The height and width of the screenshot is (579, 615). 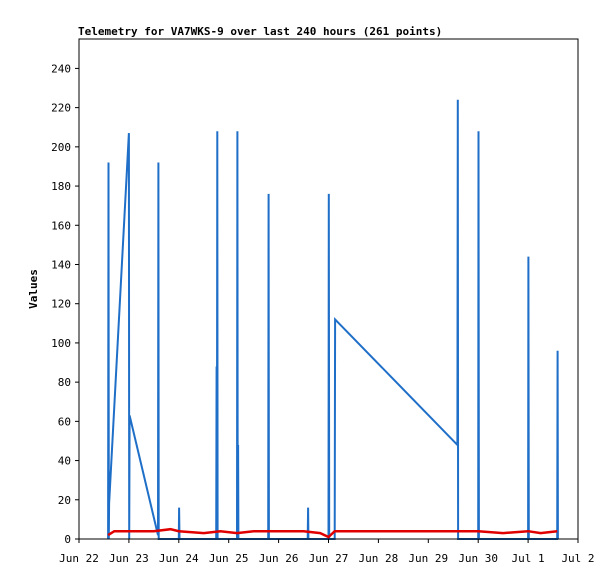 I want to click on x-tick-label: Jun 25, so click(x=229, y=558).